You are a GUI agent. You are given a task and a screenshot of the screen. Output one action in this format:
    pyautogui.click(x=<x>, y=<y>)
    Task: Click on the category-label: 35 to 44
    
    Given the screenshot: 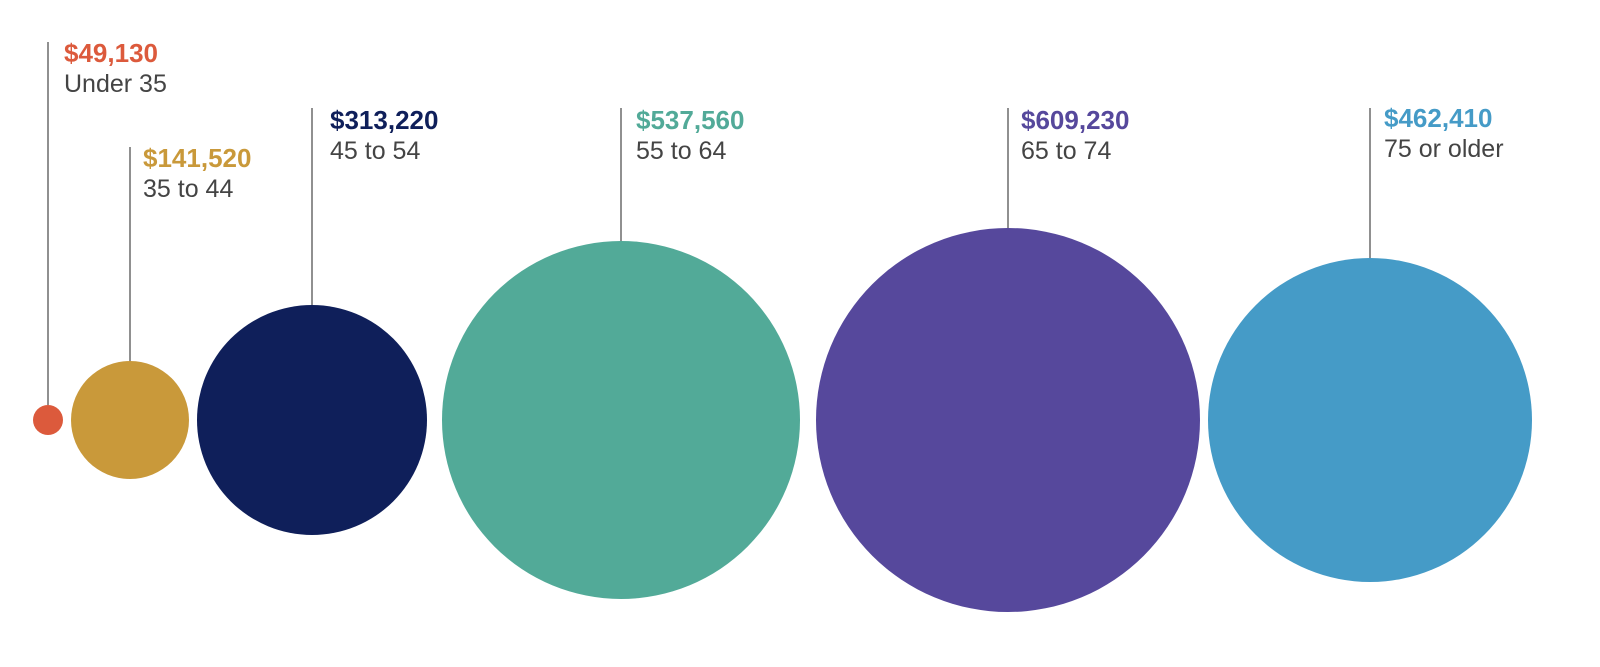 What is the action you would take?
    pyautogui.click(x=188, y=189)
    